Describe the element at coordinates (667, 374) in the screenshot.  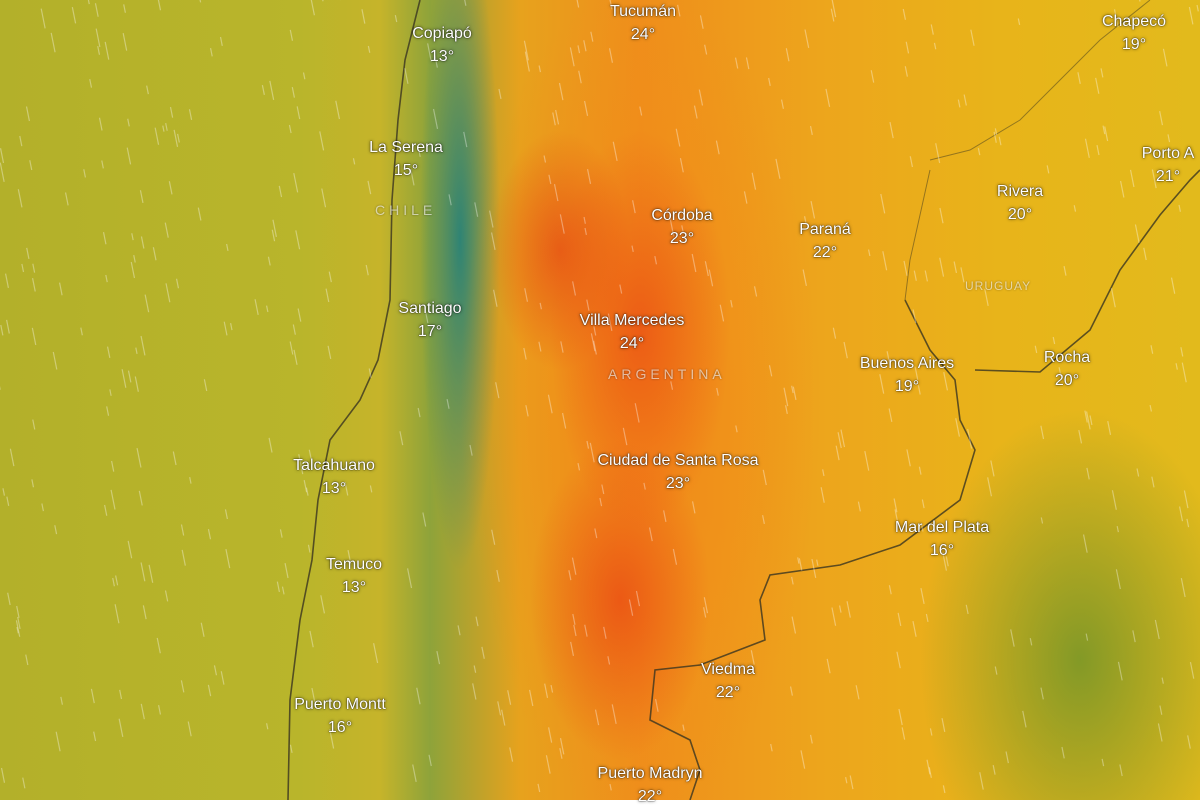
I see `country-label-argentina: ARGENTINA` at that location.